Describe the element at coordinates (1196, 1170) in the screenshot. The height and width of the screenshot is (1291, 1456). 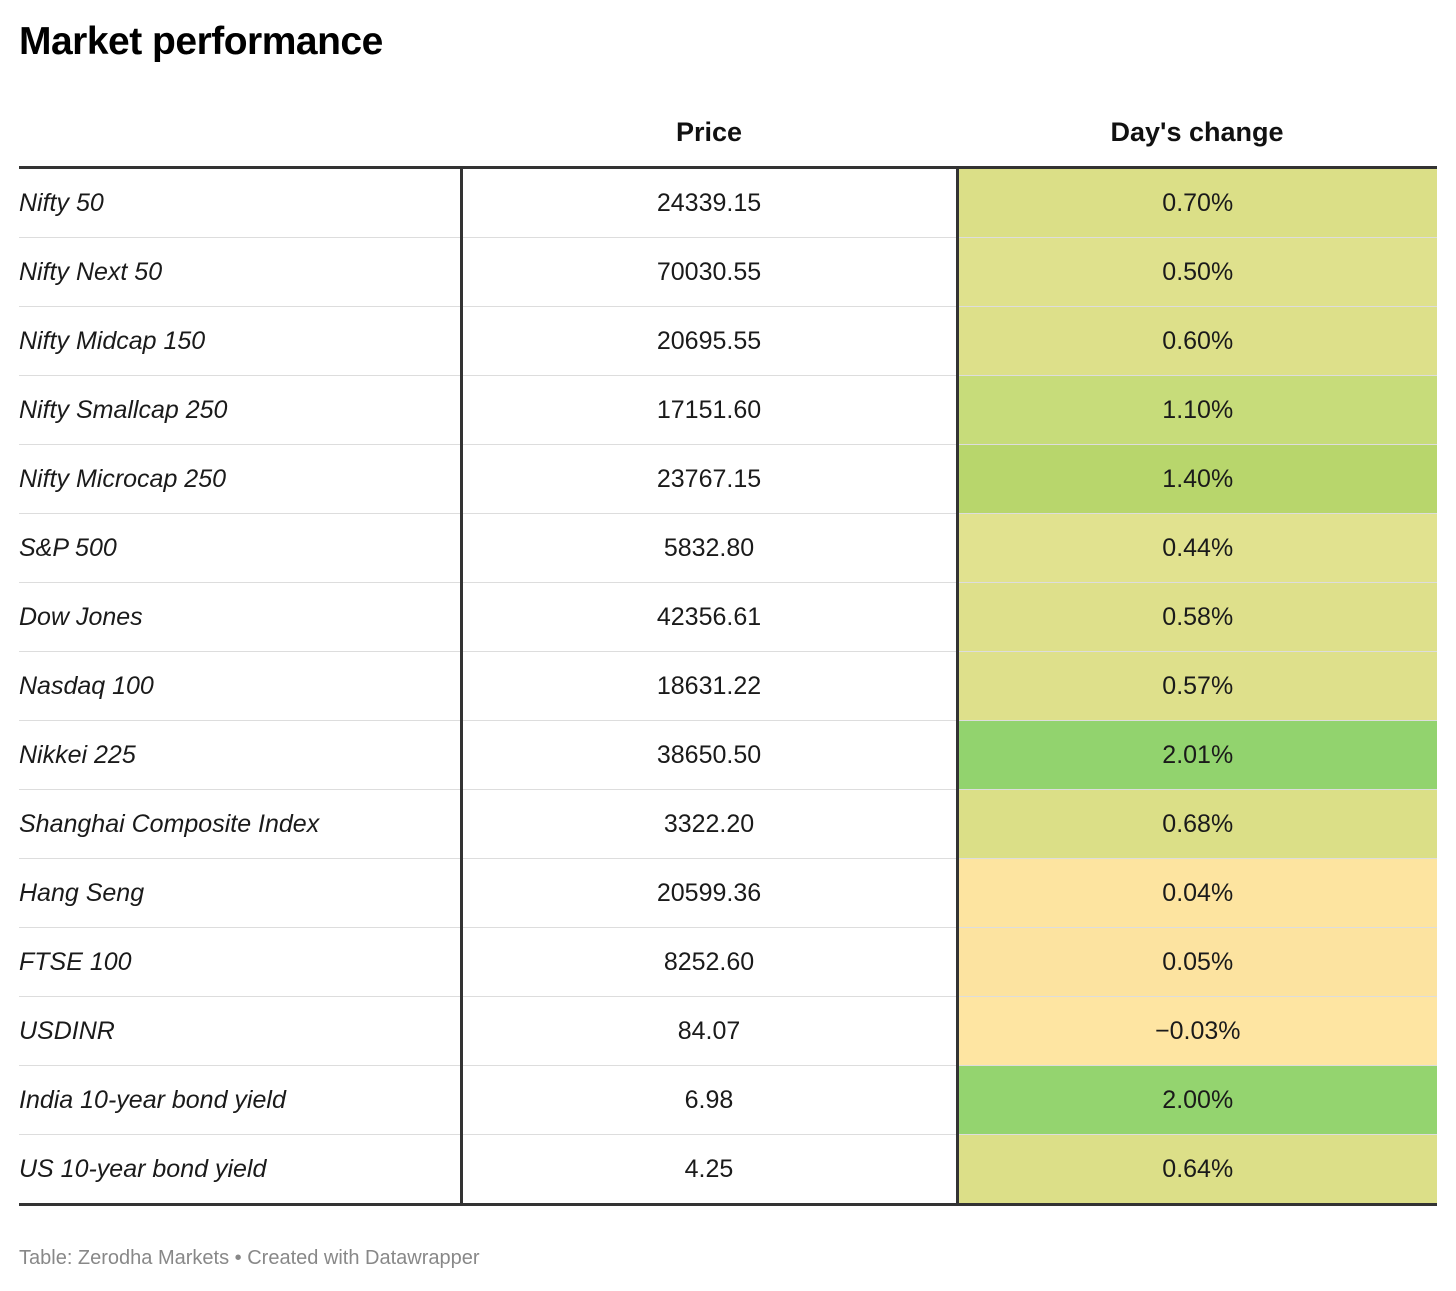
I see `day-change-cell: 0.64%` at that location.